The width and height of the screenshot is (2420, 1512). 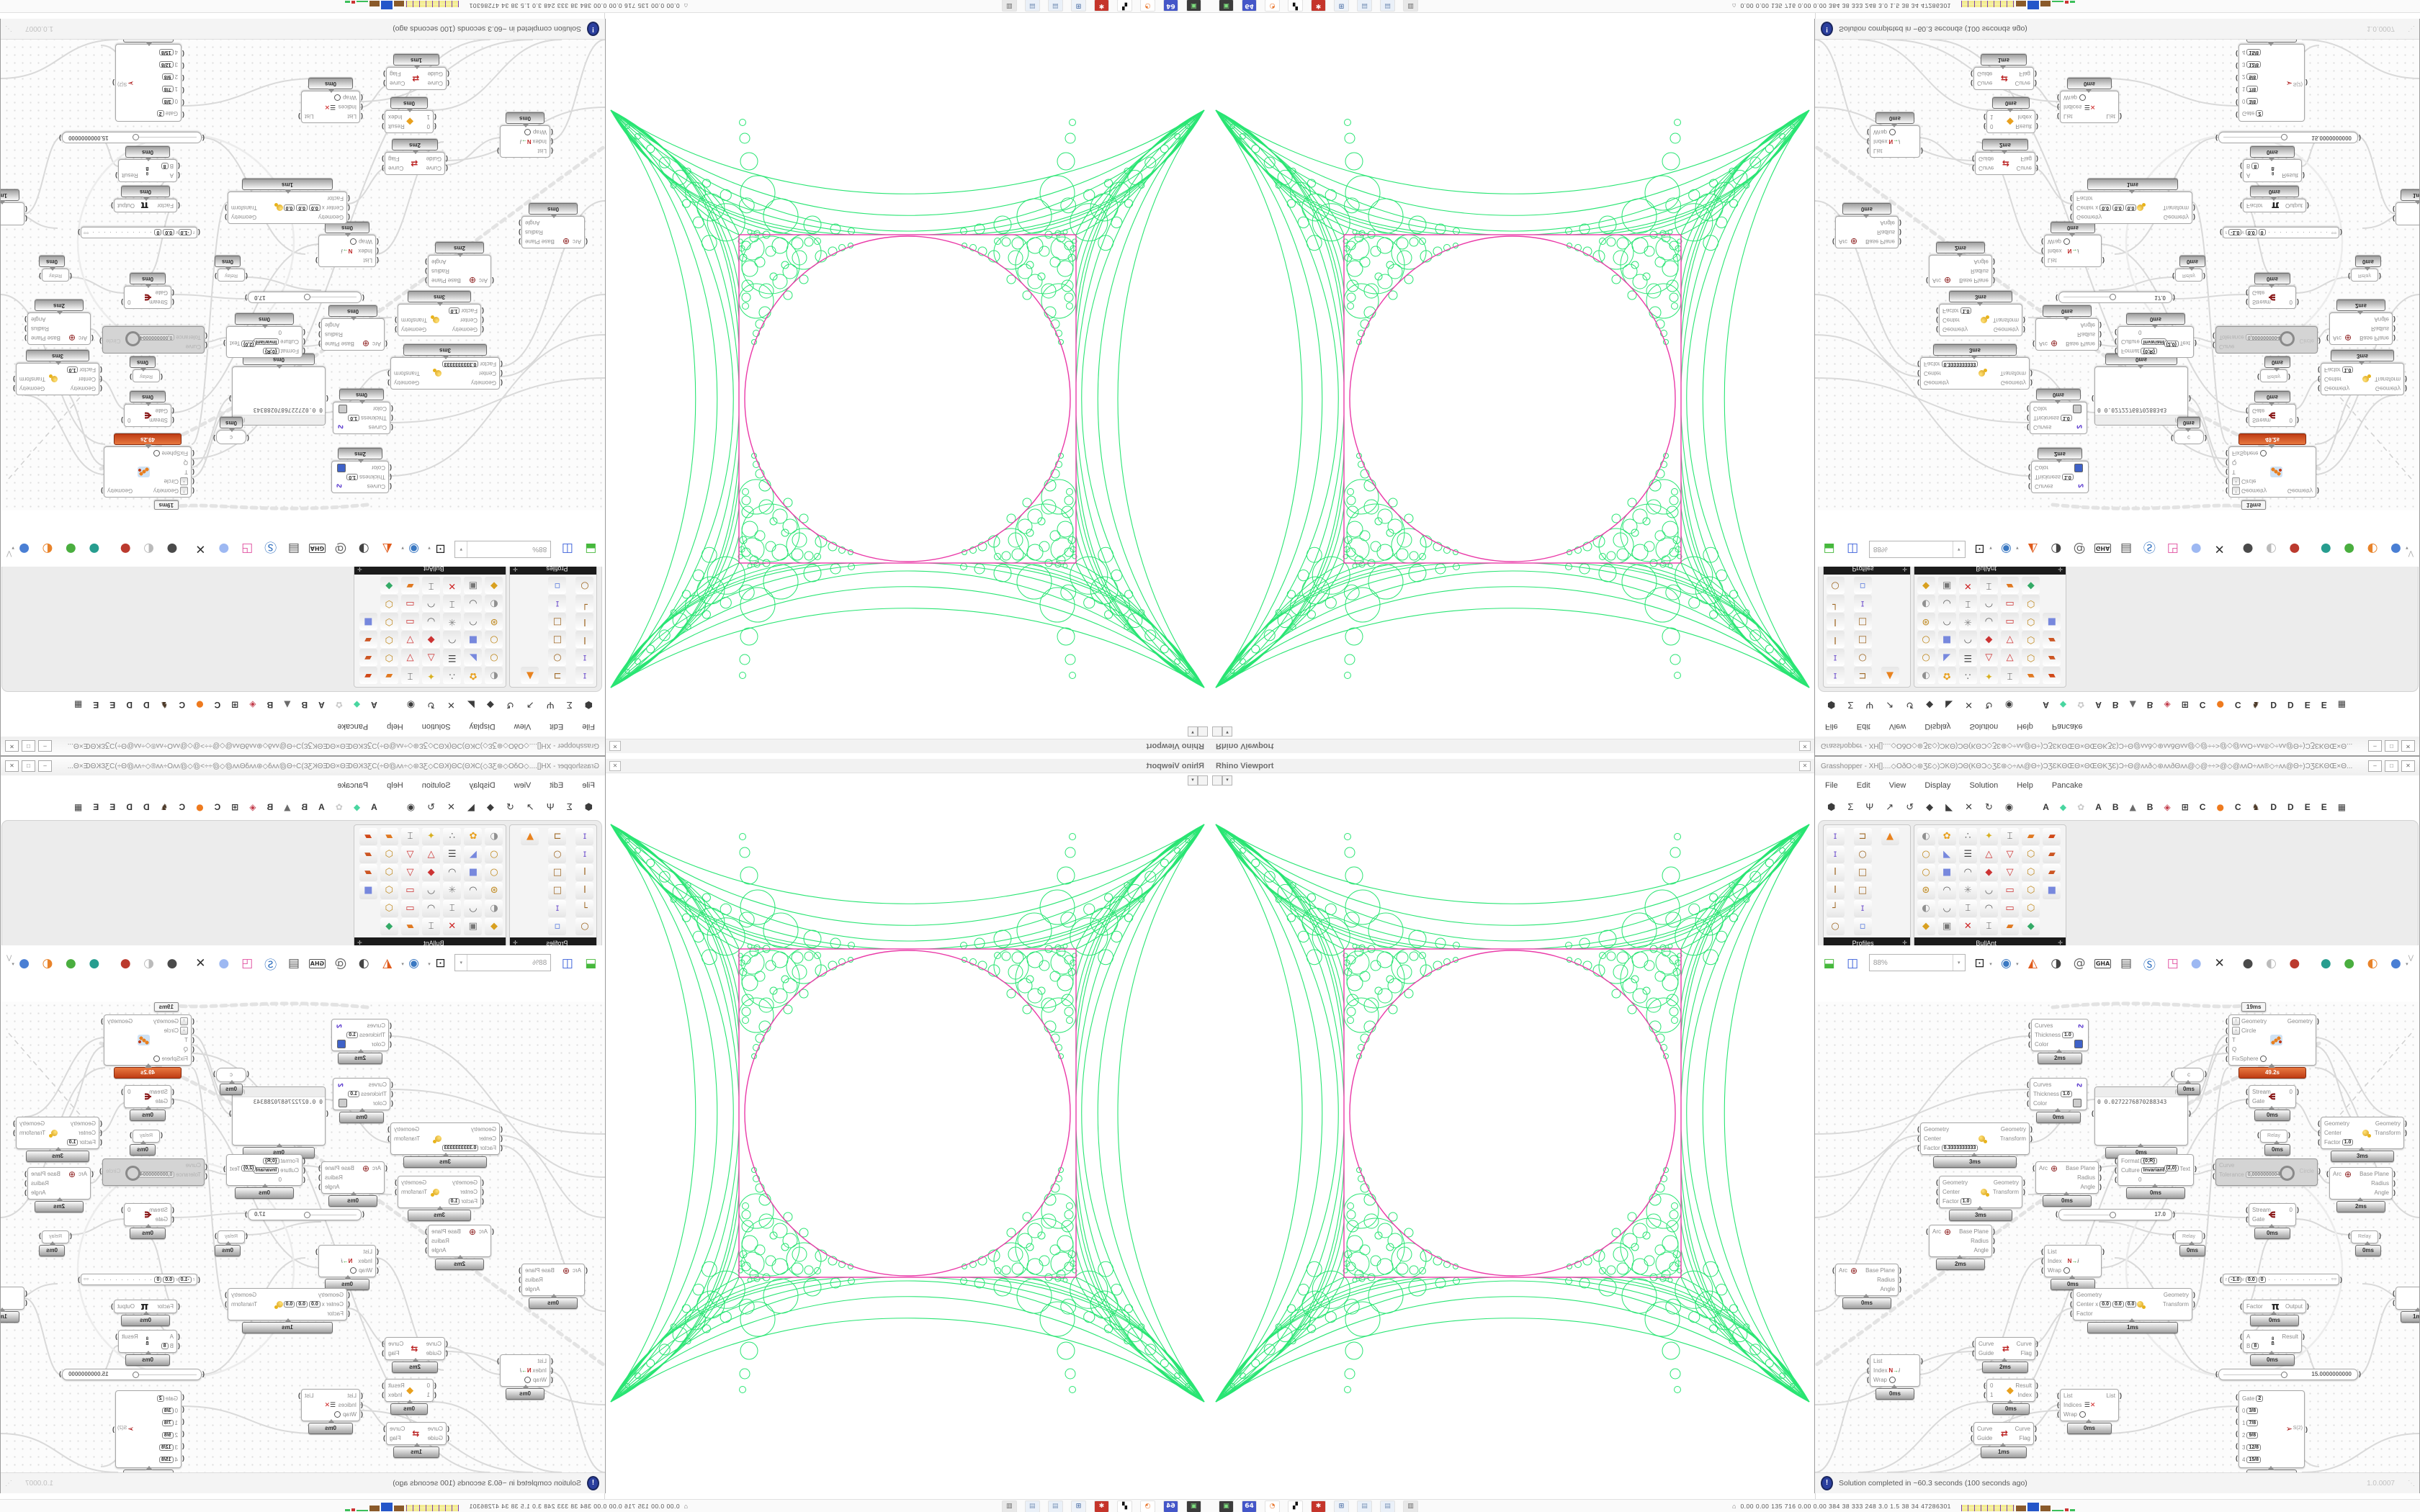 What do you see at coordinates (2115, 807) in the screenshot?
I see `plugin-tab-B: B` at bounding box center [2115, 807].